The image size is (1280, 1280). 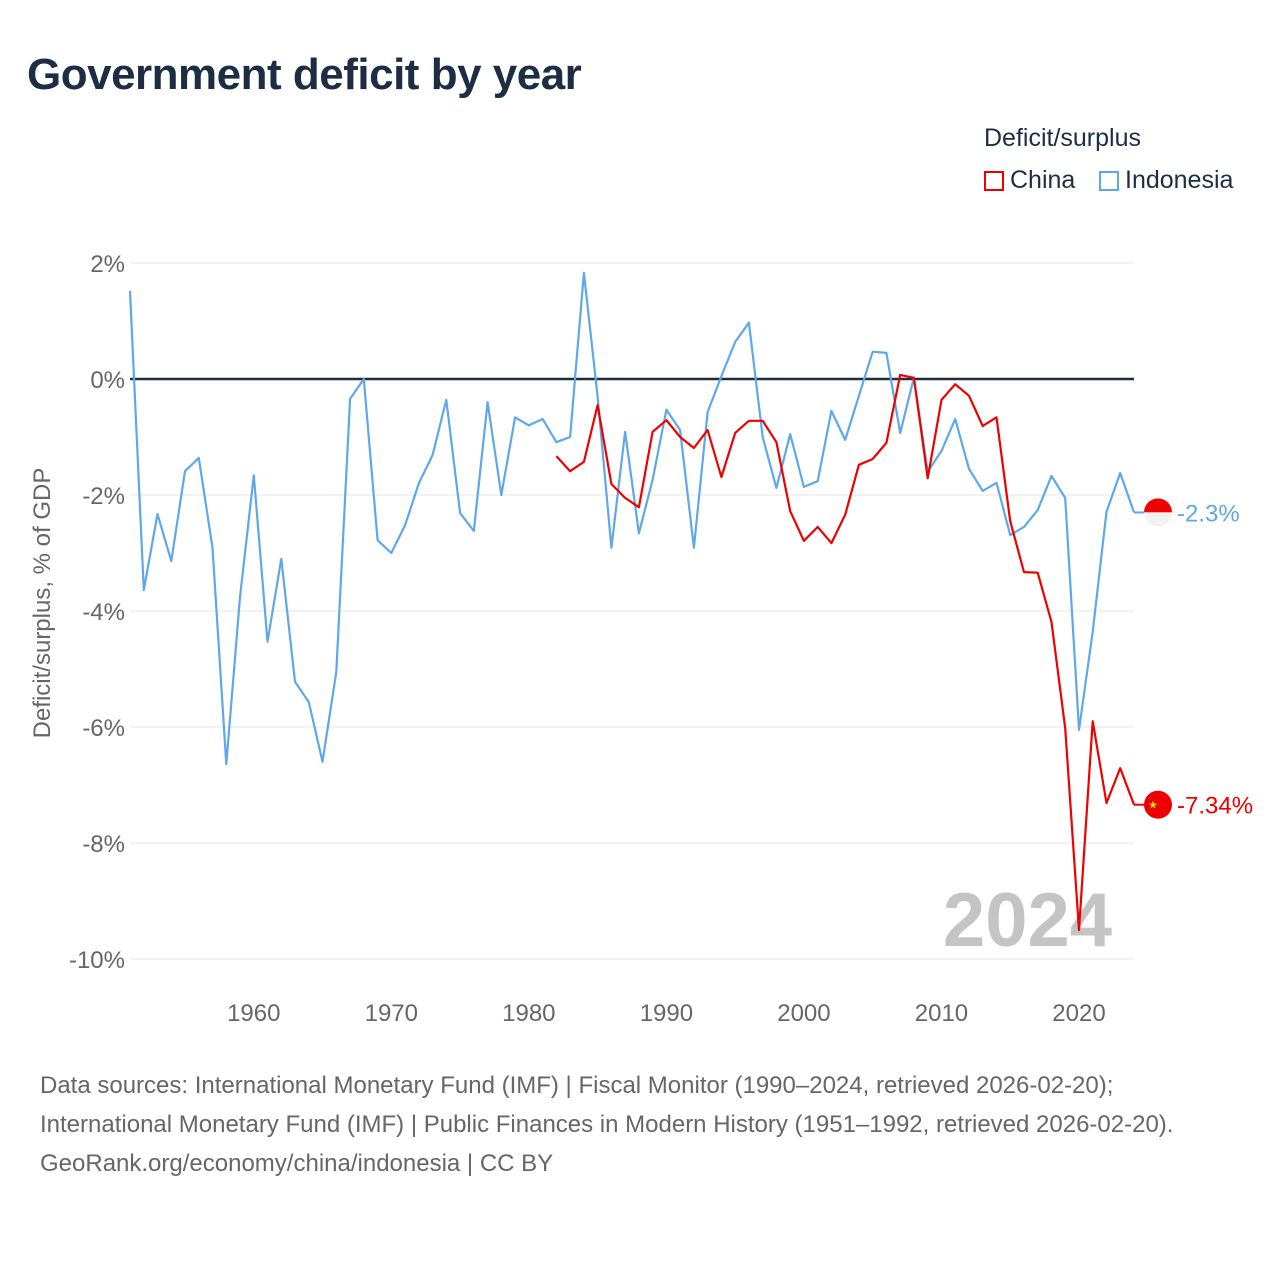 What do you see at coordinates (107, 380) in the screenshot?
I see `y-tick-label: 0%` at bounding box center [107, 380].